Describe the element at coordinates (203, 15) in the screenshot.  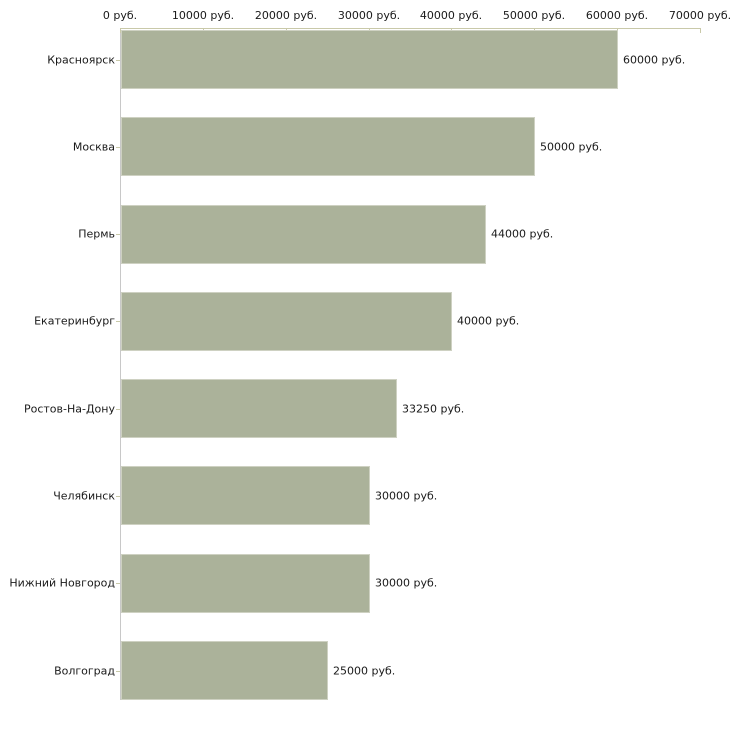
I see `x-axis-tick-label: 10000 руб.` at that location.